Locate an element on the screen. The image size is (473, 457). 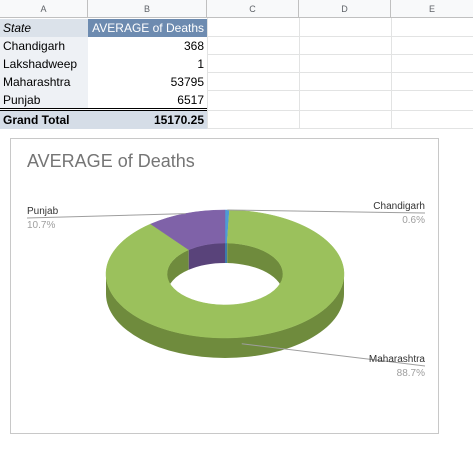
pivot-header-row: State AVERAGE of Deaths is located at coordinates (103, 28).